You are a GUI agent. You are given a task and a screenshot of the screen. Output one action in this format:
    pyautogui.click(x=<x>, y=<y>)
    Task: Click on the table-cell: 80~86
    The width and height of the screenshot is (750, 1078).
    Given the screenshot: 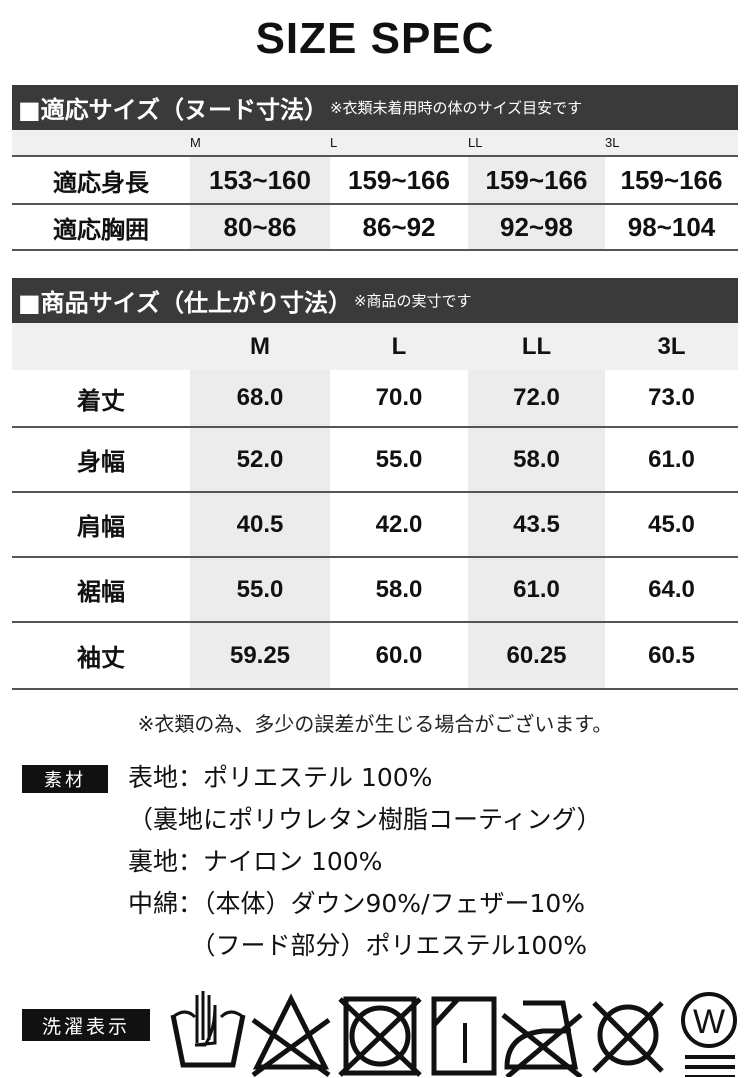 What is the action you would take?
    pyautogui.click(x=260, y=227)
    